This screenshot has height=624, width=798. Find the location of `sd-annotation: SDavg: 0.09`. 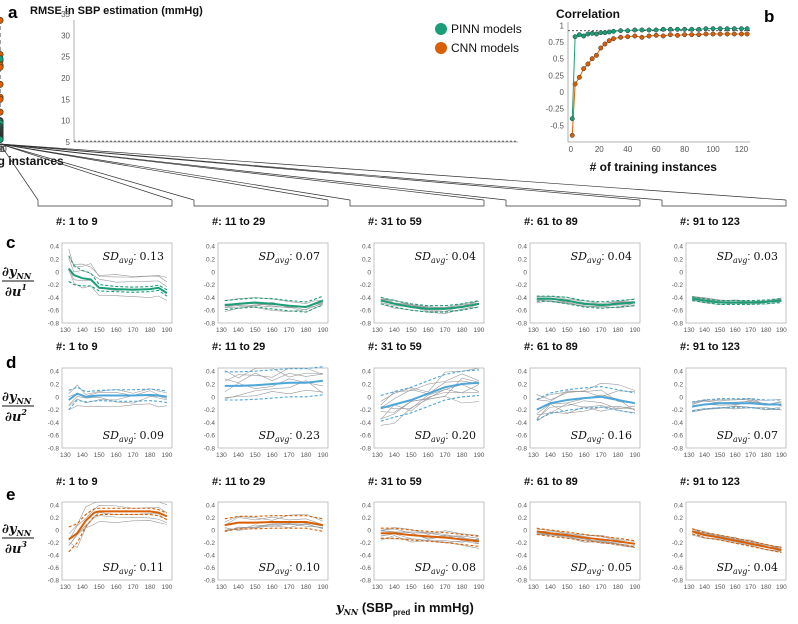

sd-annotation: SDavg: 0.09 is located at coordinates (133, 436).